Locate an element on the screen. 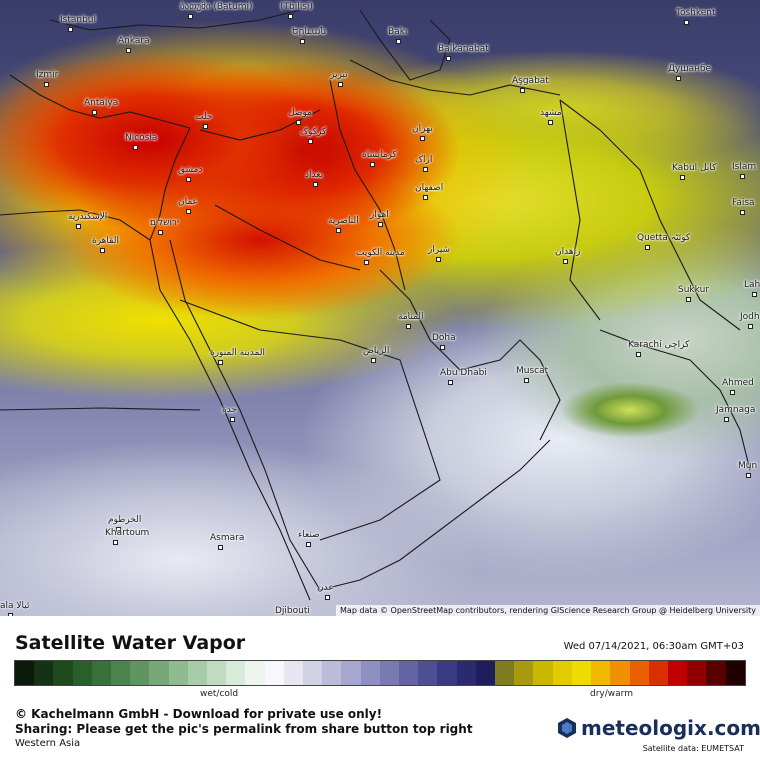 Image resolution: width=760 pixels, height=760 pixels. city-label: اراک is located at coordinates (424, 160).